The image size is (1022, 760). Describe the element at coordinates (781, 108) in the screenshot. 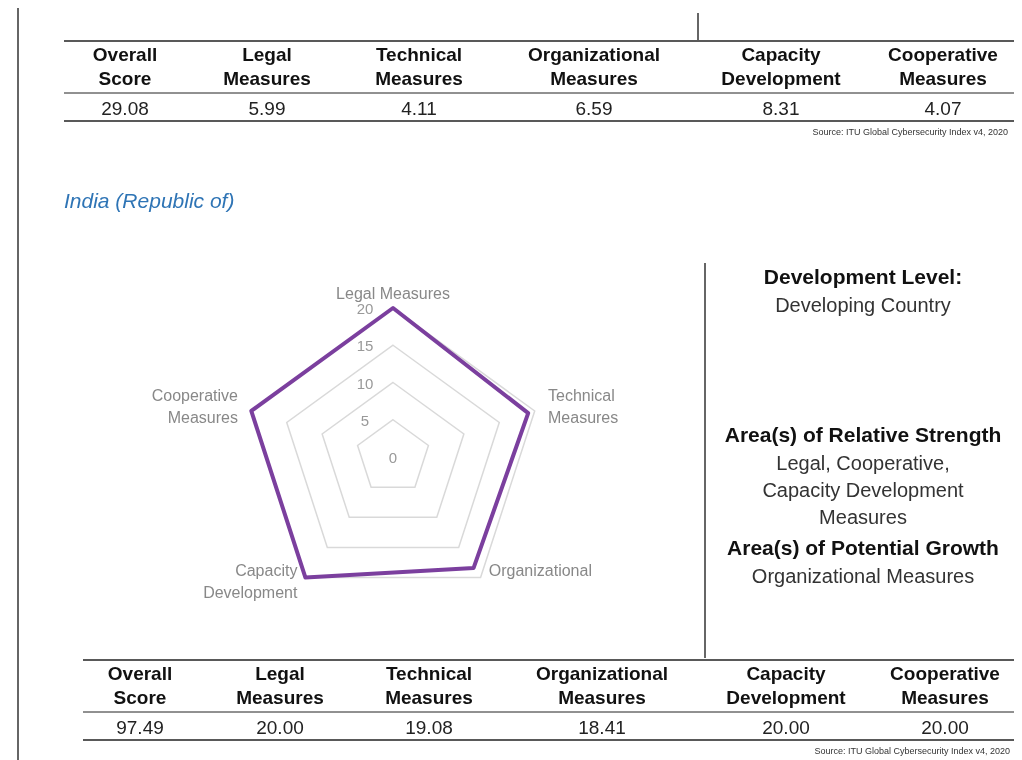

I see `text: 8.31` at that location.